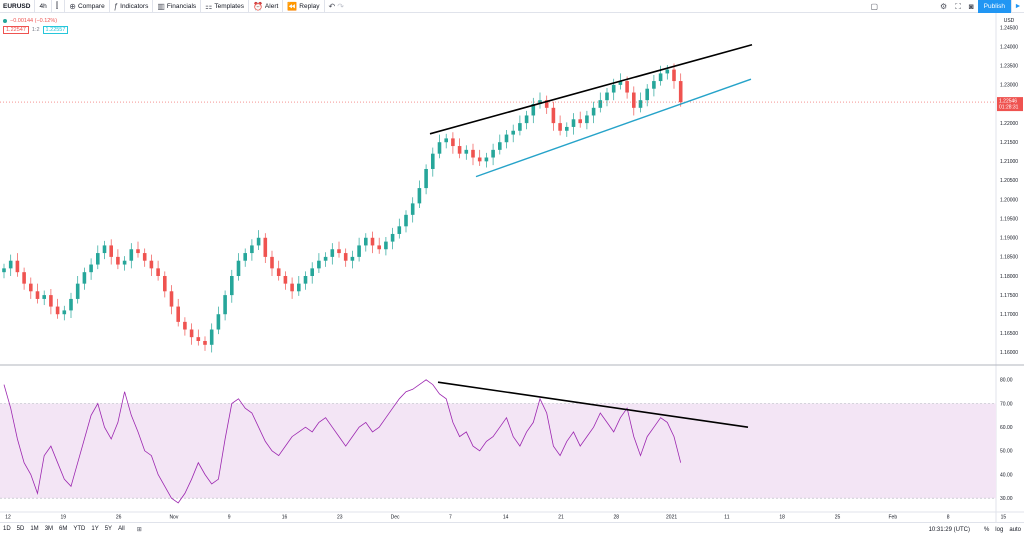 This screenshot has height=535, width=1024. What do you see at coordinates (874, 6) in the screenshot?
I see `layout-icon: ▢` at bounding box center [874, 6].